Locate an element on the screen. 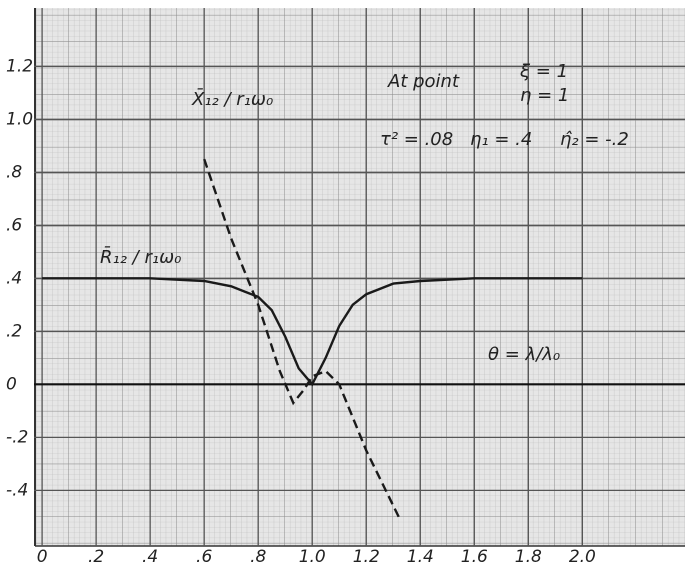  annotation: η₁ = .4 is located at coordinates (501, 139).